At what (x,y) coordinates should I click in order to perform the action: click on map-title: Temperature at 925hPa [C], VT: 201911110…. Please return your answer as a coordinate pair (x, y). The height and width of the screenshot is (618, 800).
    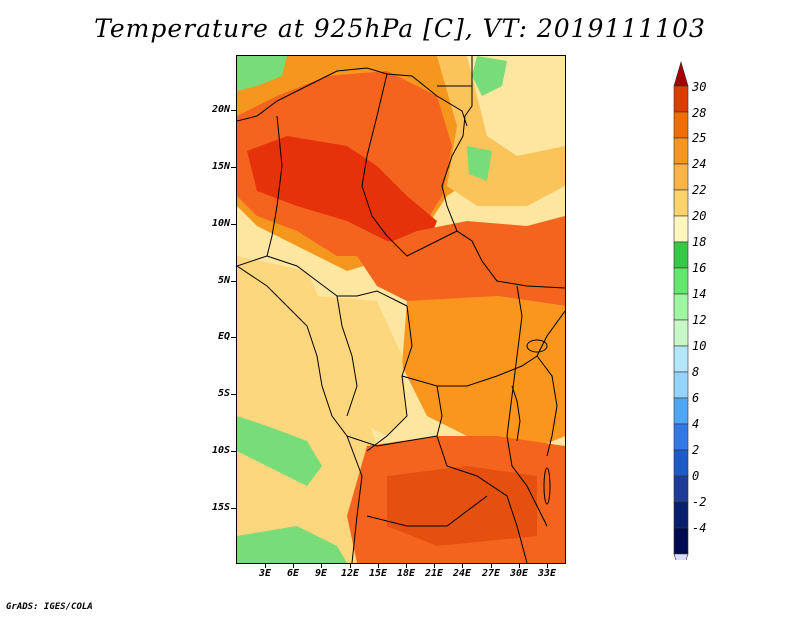
    Looking at the image, I should click on (400, 28).